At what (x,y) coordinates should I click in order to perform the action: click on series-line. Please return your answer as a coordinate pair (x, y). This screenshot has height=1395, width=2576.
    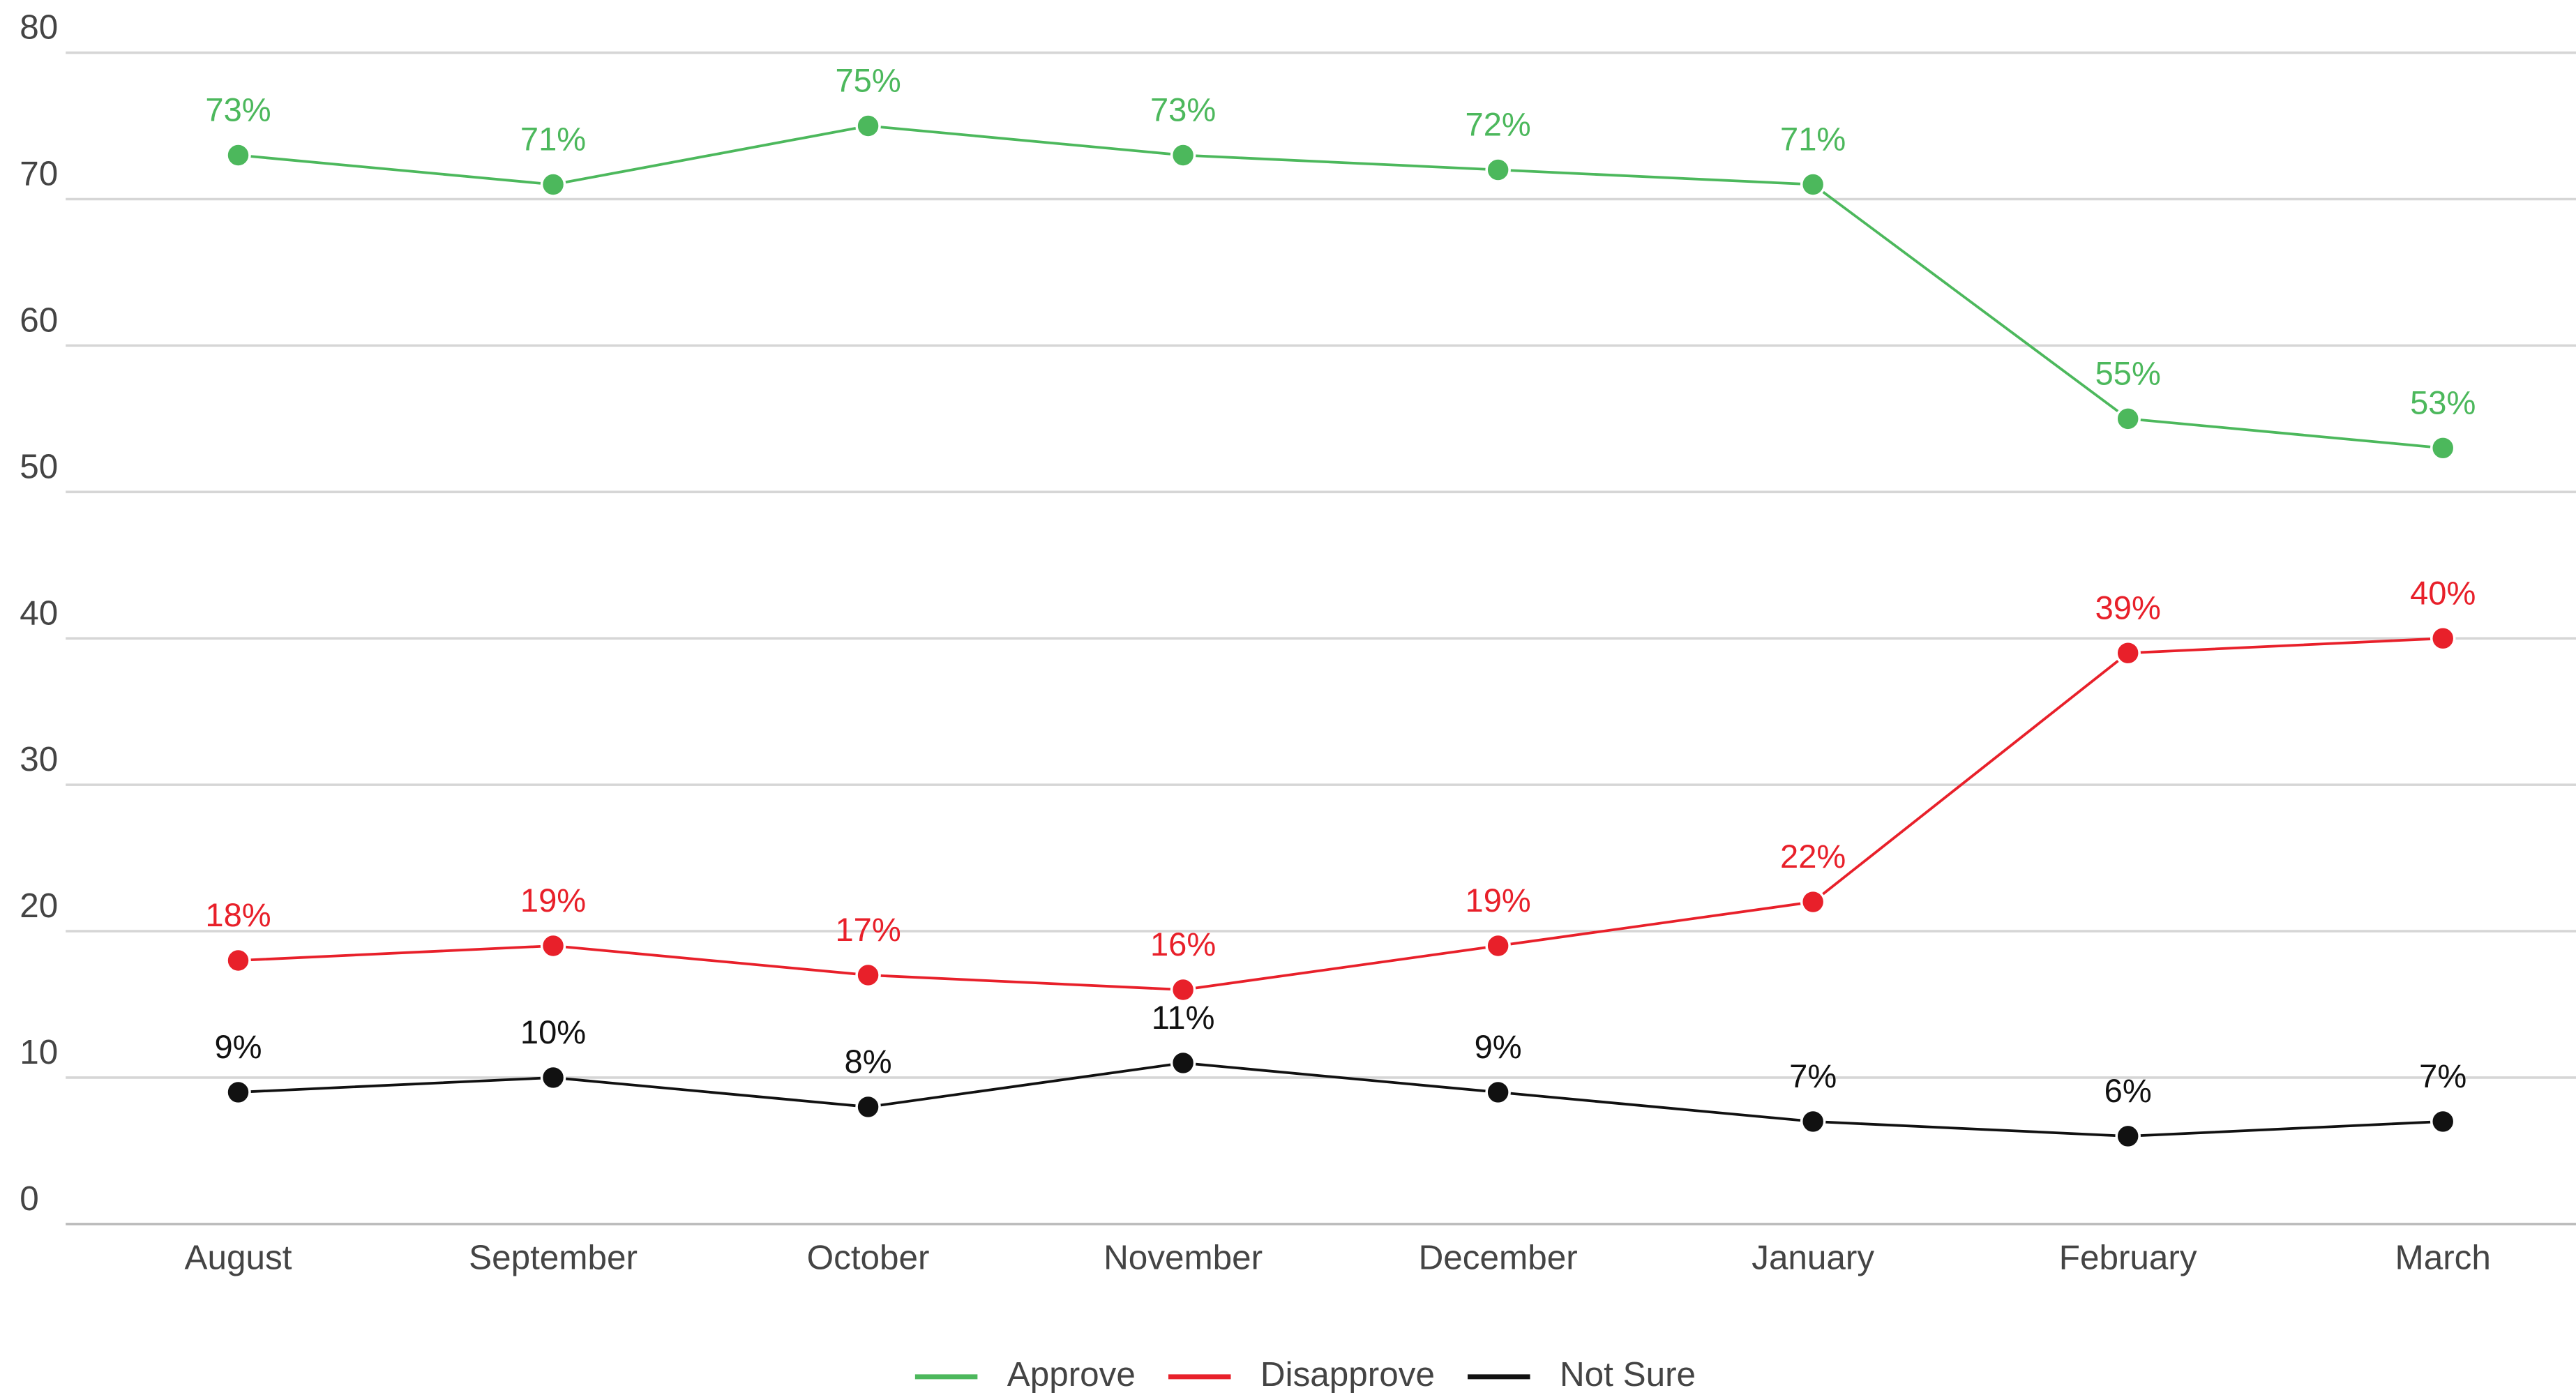
    Looking at the image, I should click on (1340, 1100).